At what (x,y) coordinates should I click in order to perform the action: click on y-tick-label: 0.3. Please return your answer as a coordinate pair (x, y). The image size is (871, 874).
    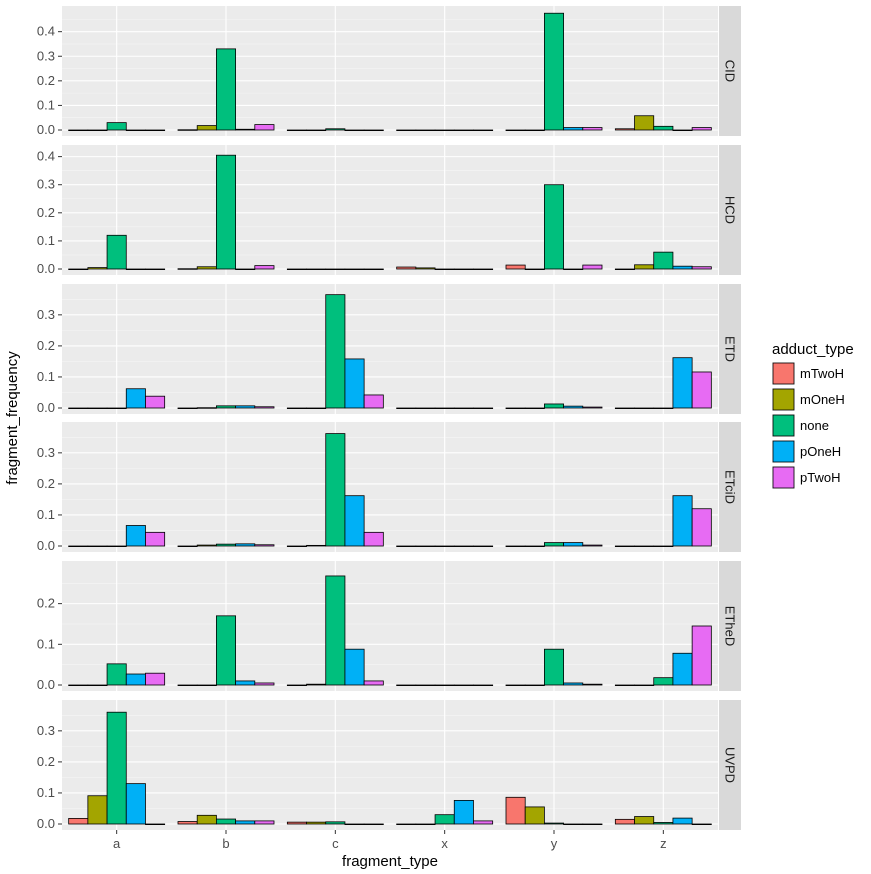
    Looking at the image, I should click on (46, 730).